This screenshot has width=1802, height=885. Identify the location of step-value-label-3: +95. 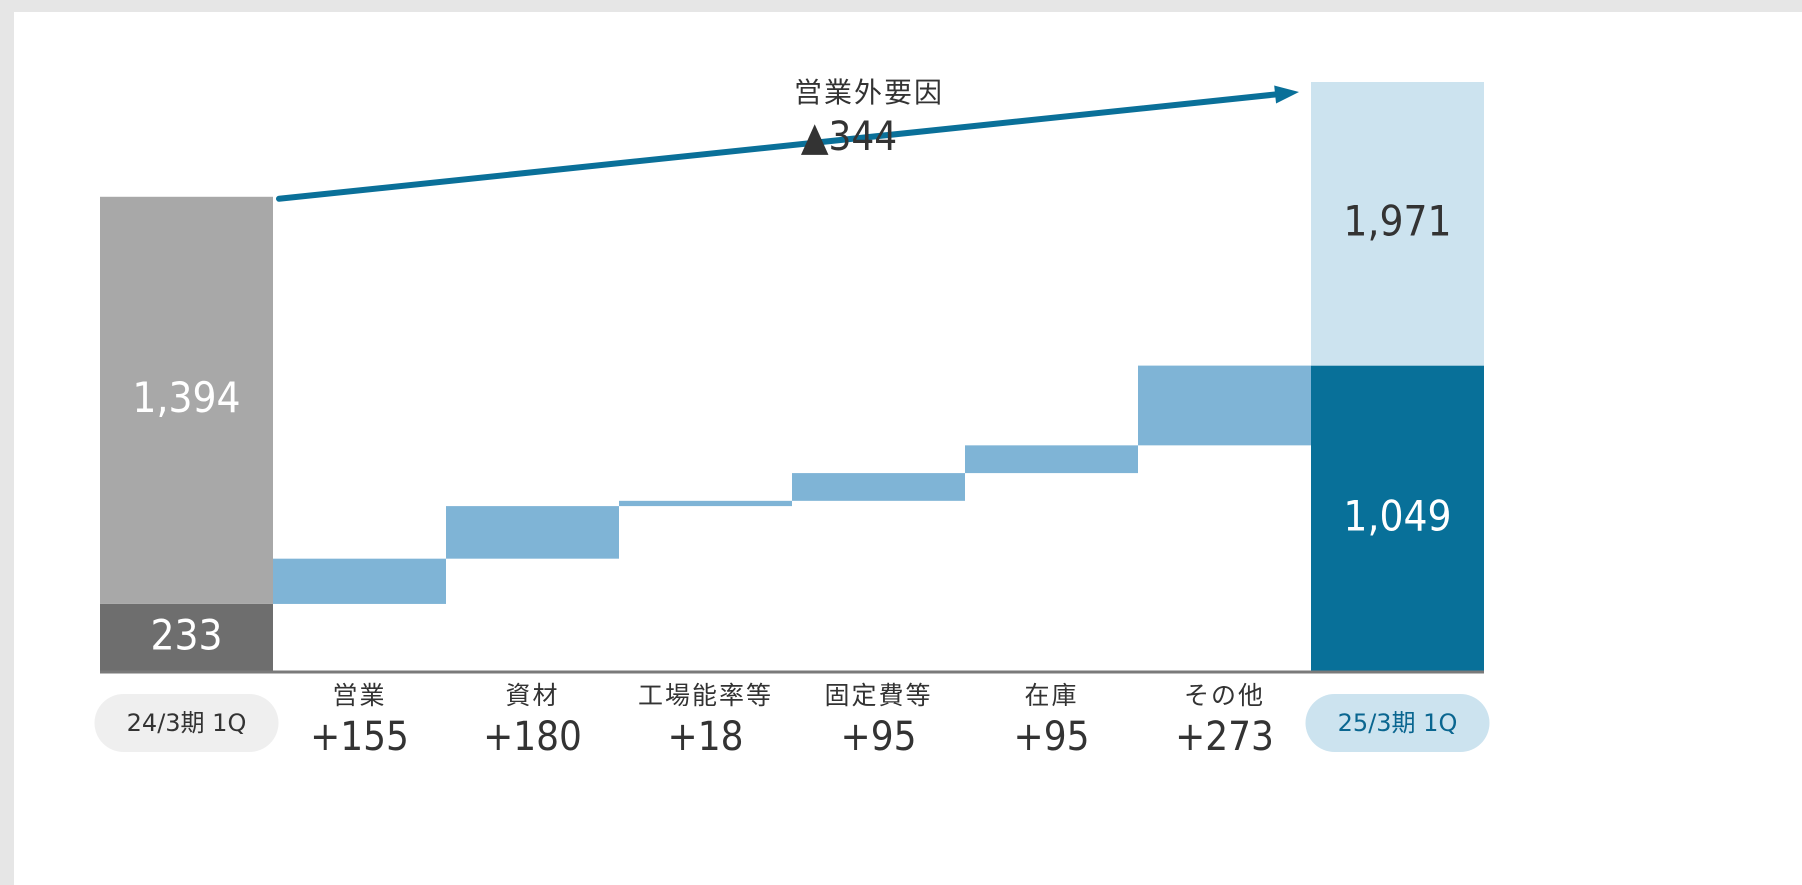
(879, 737).